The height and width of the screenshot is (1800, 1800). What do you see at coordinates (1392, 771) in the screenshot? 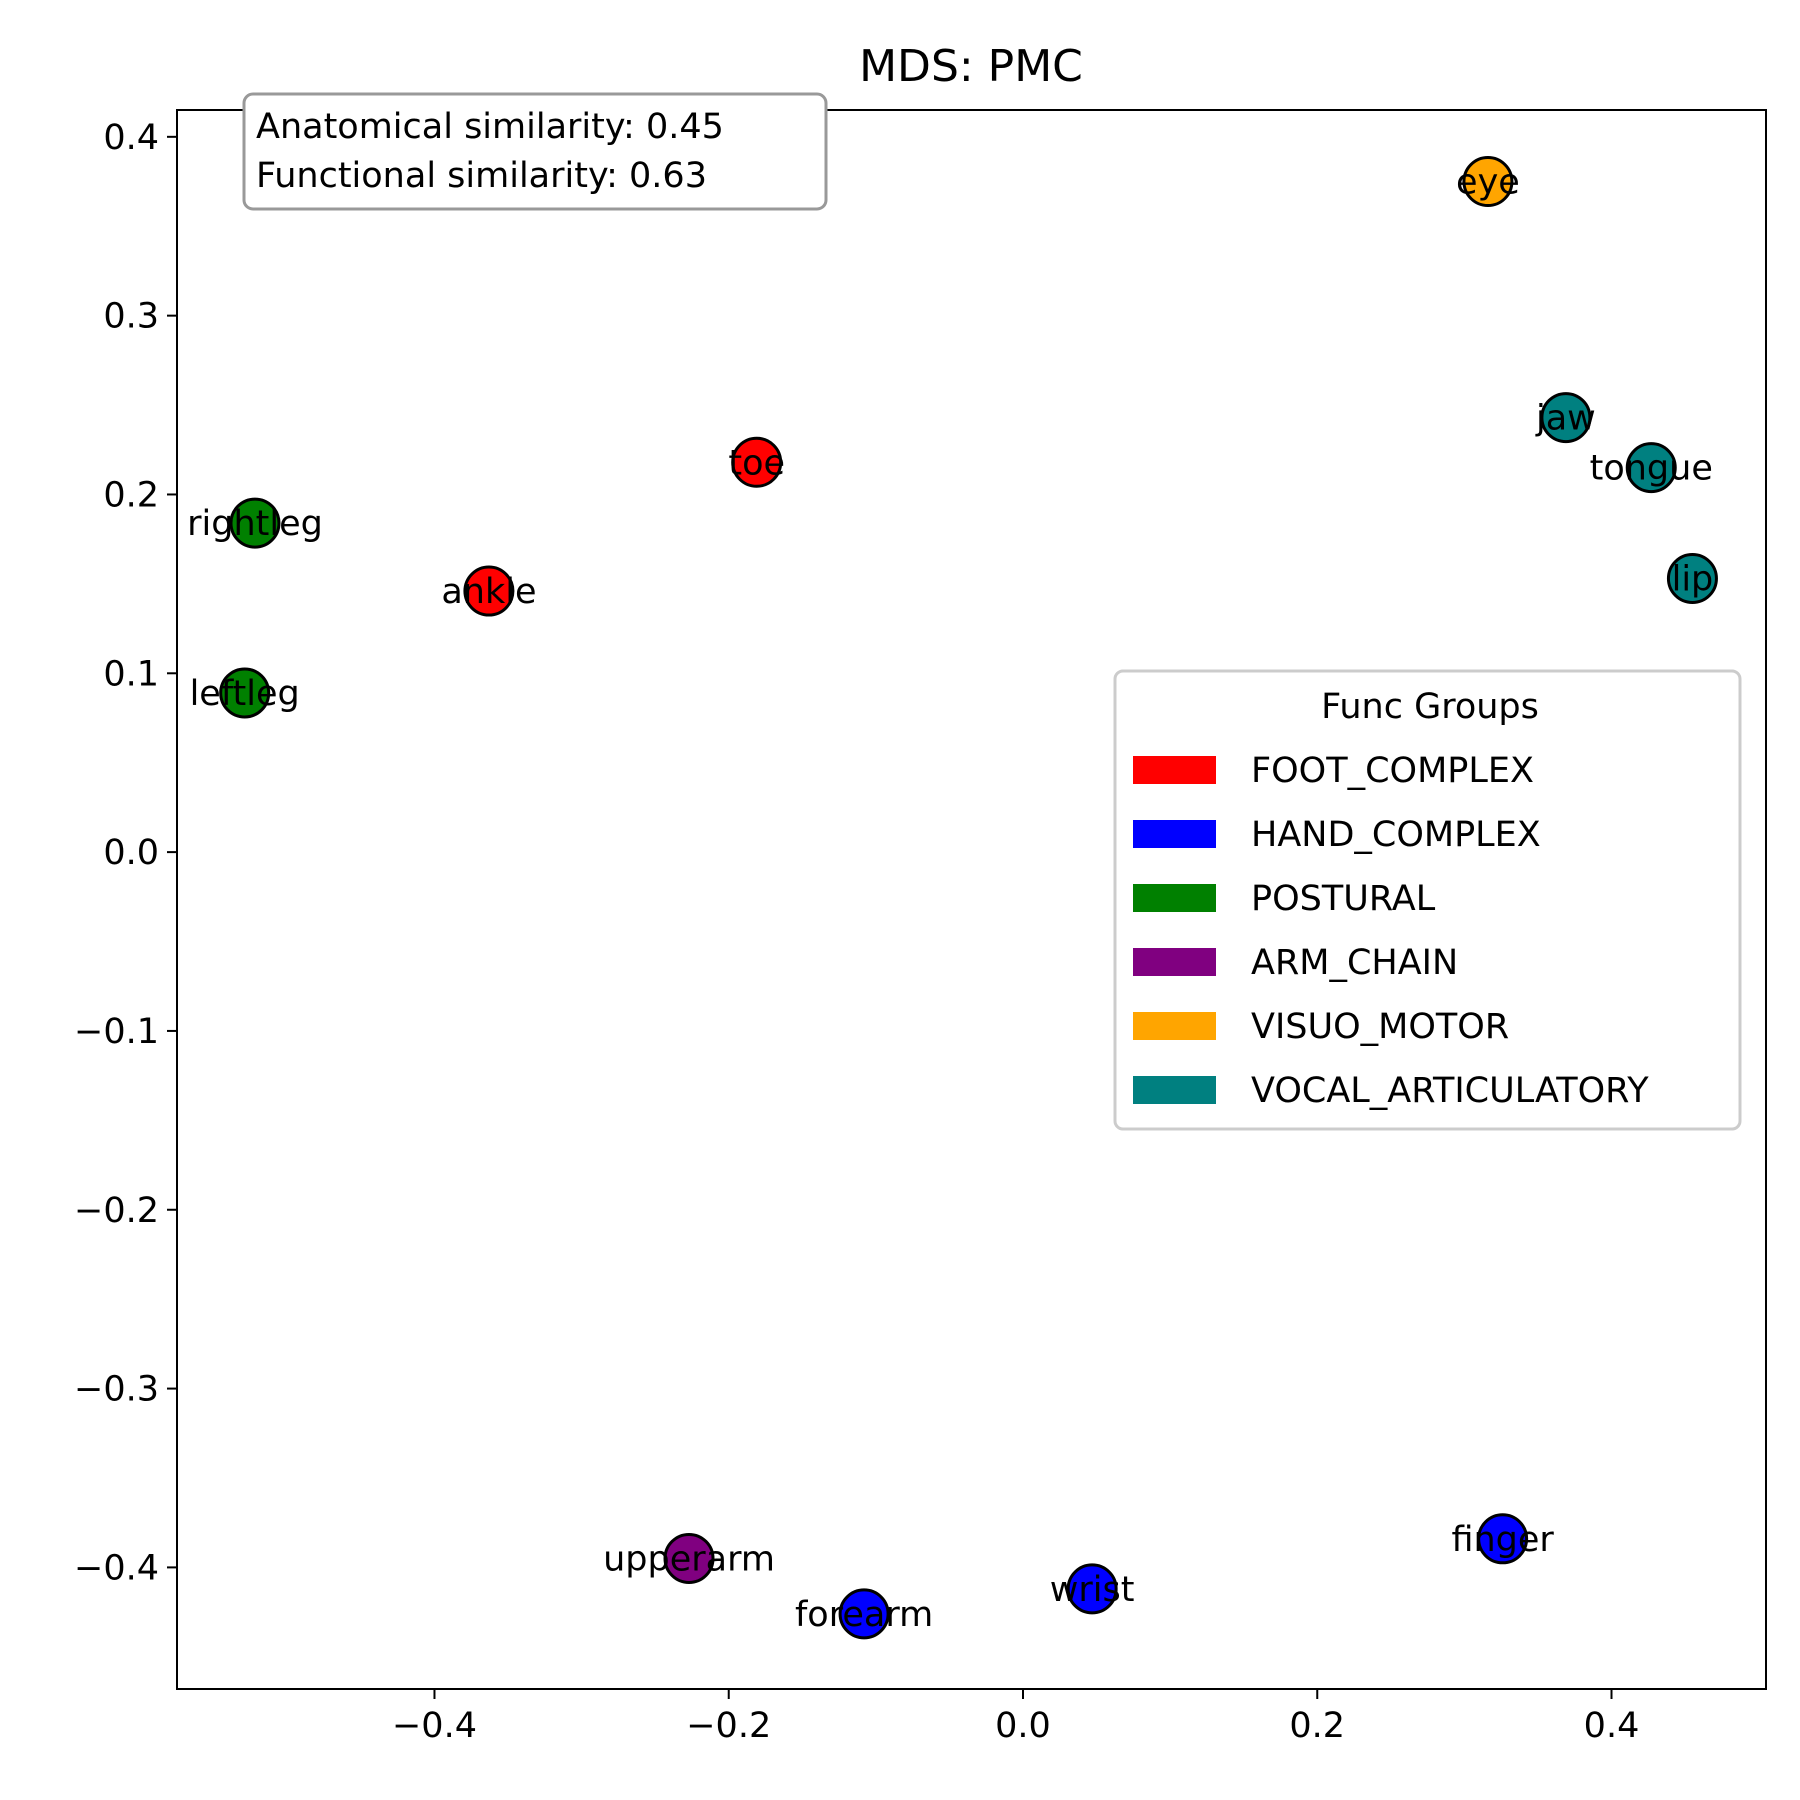
I see `legend-label-foot_complex: FOOT_COMPLEX` at bounding box center [1392, 771].